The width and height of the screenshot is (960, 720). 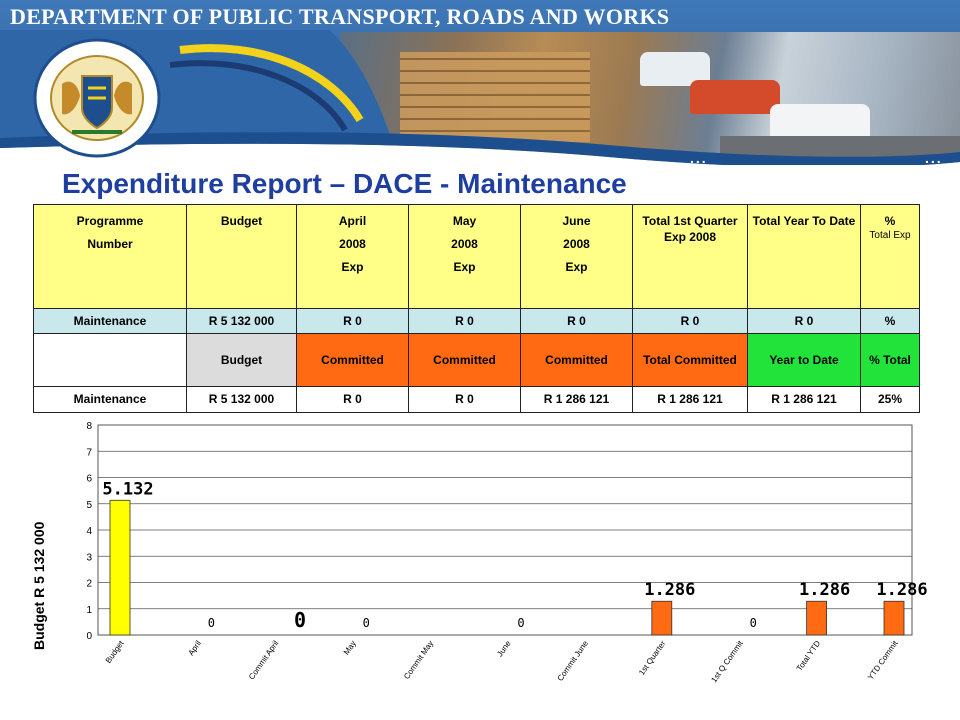 I want to click on header-text: Budget, so click(x=241, y=221).